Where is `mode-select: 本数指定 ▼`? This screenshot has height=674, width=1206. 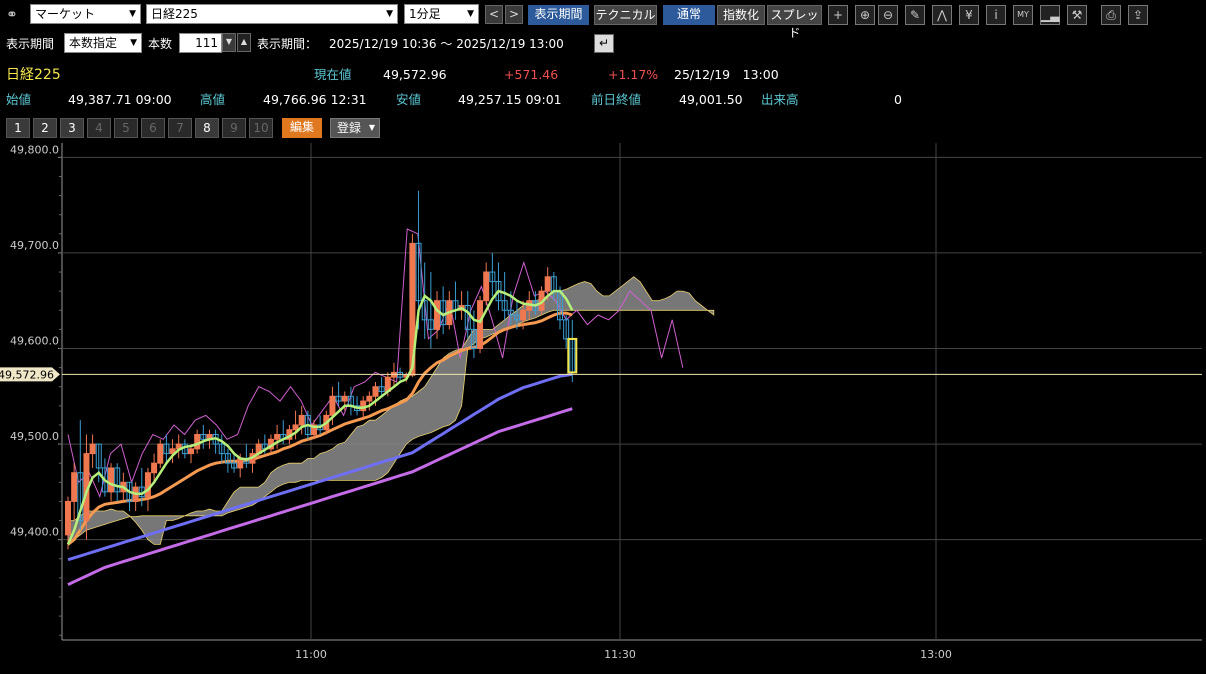
mode-select: 本数指定 ▼ is located at coordinates (103, 43).